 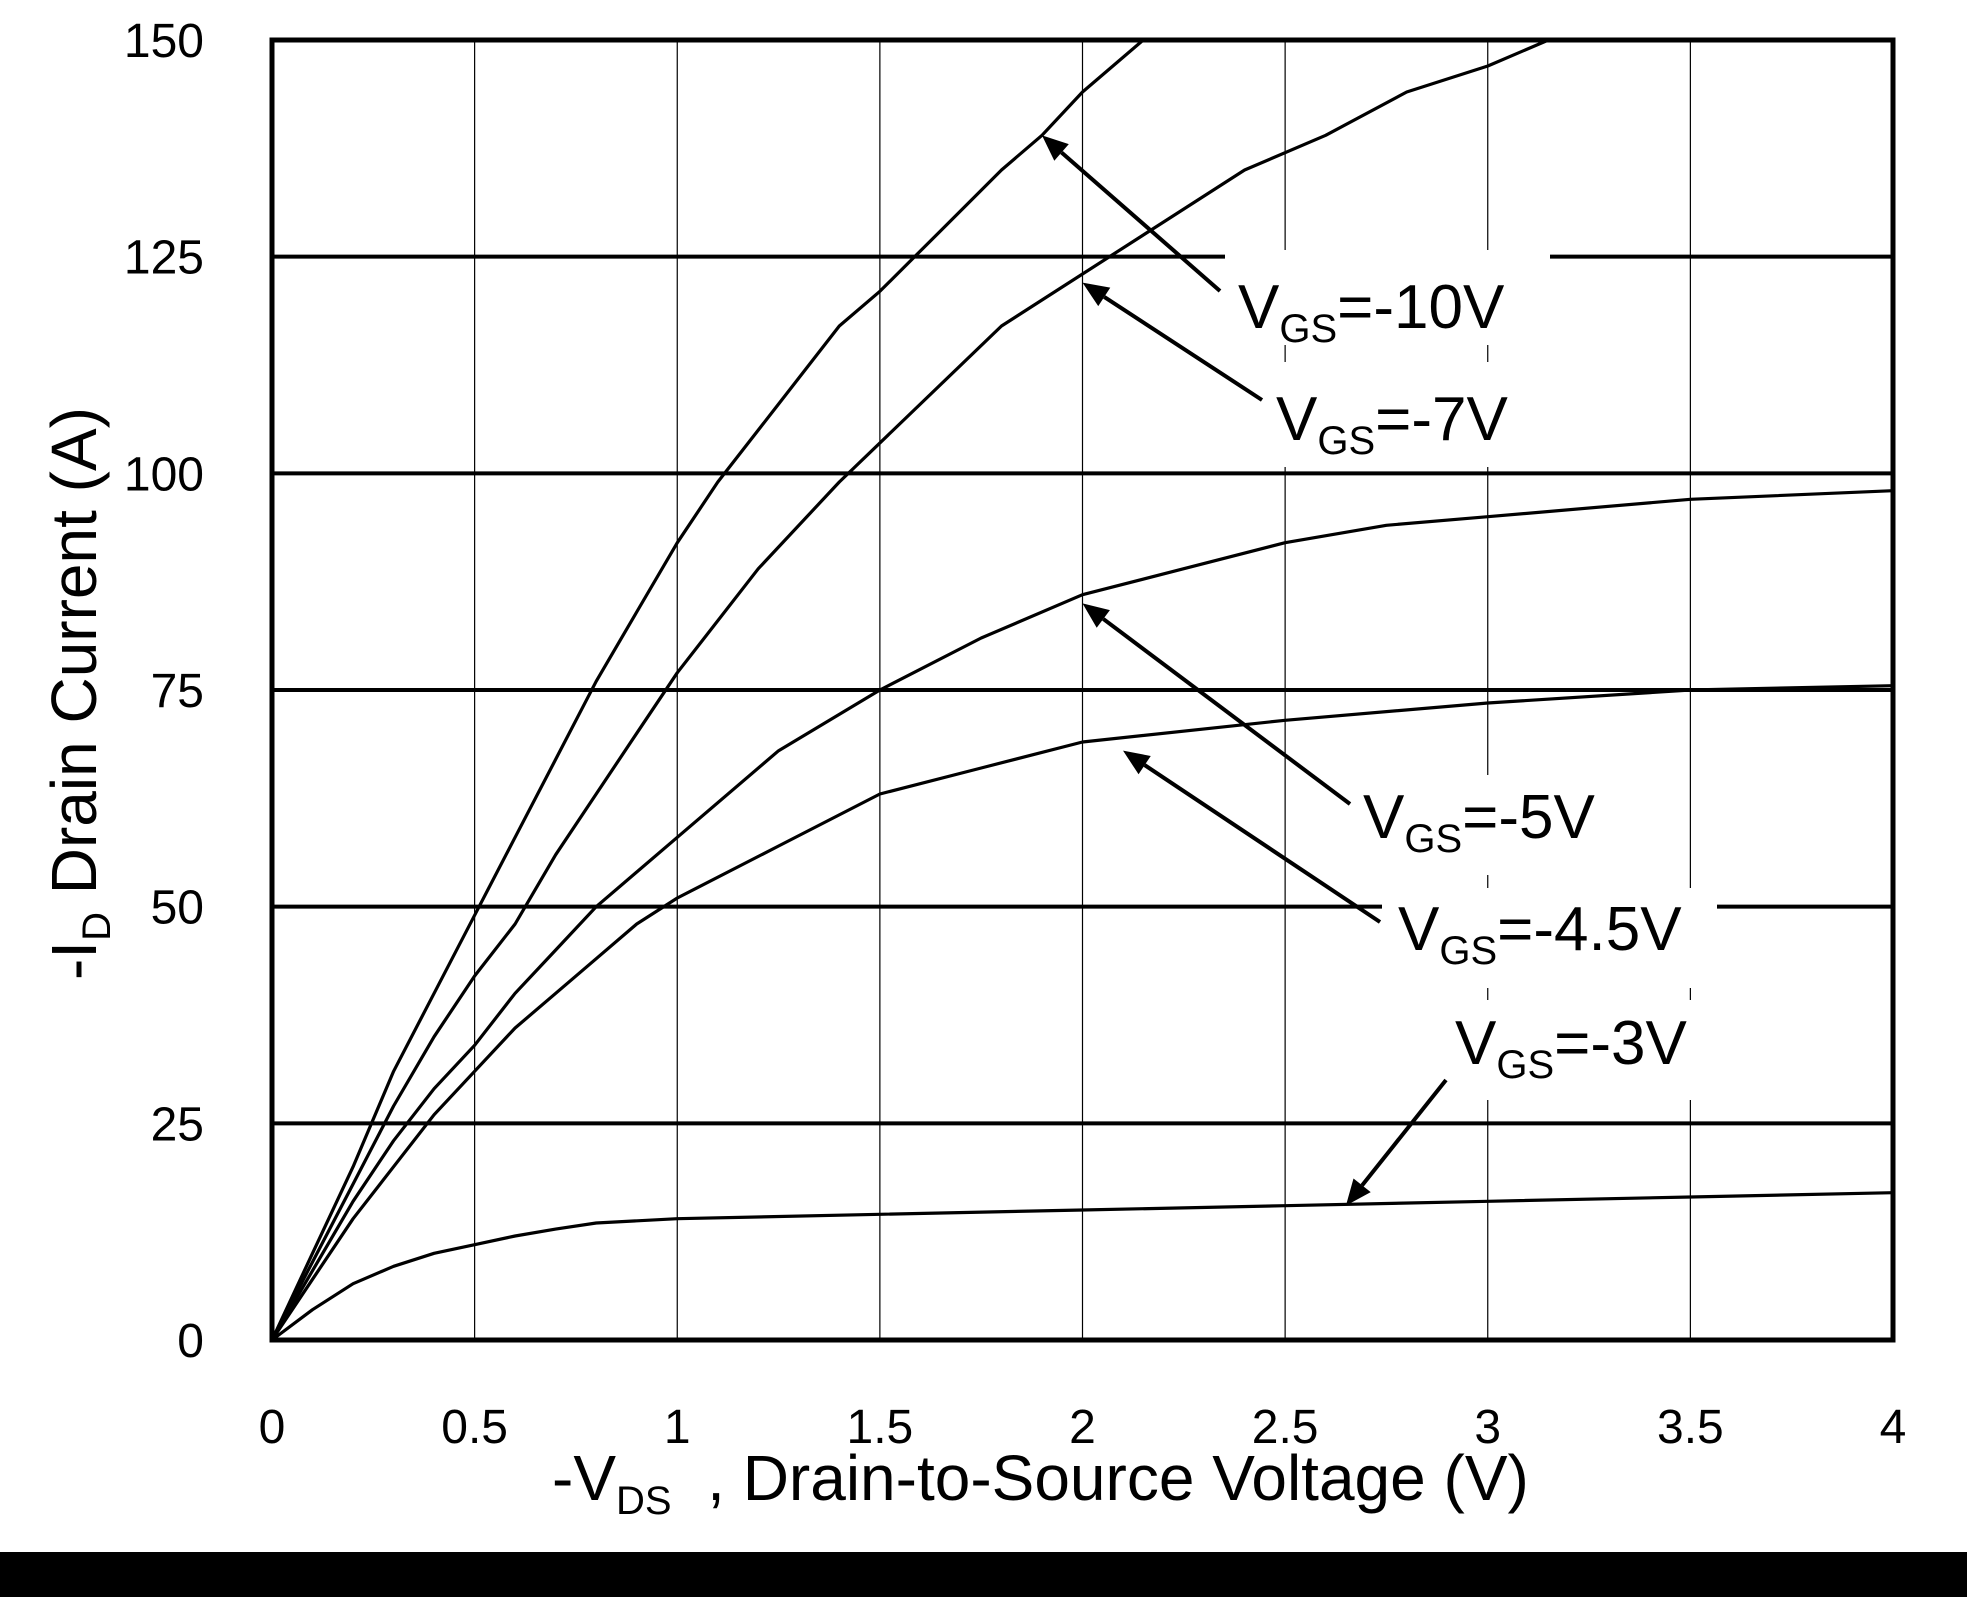 I want to click on annotation-label: VGS=-5V, so click(x=1479, y=822).